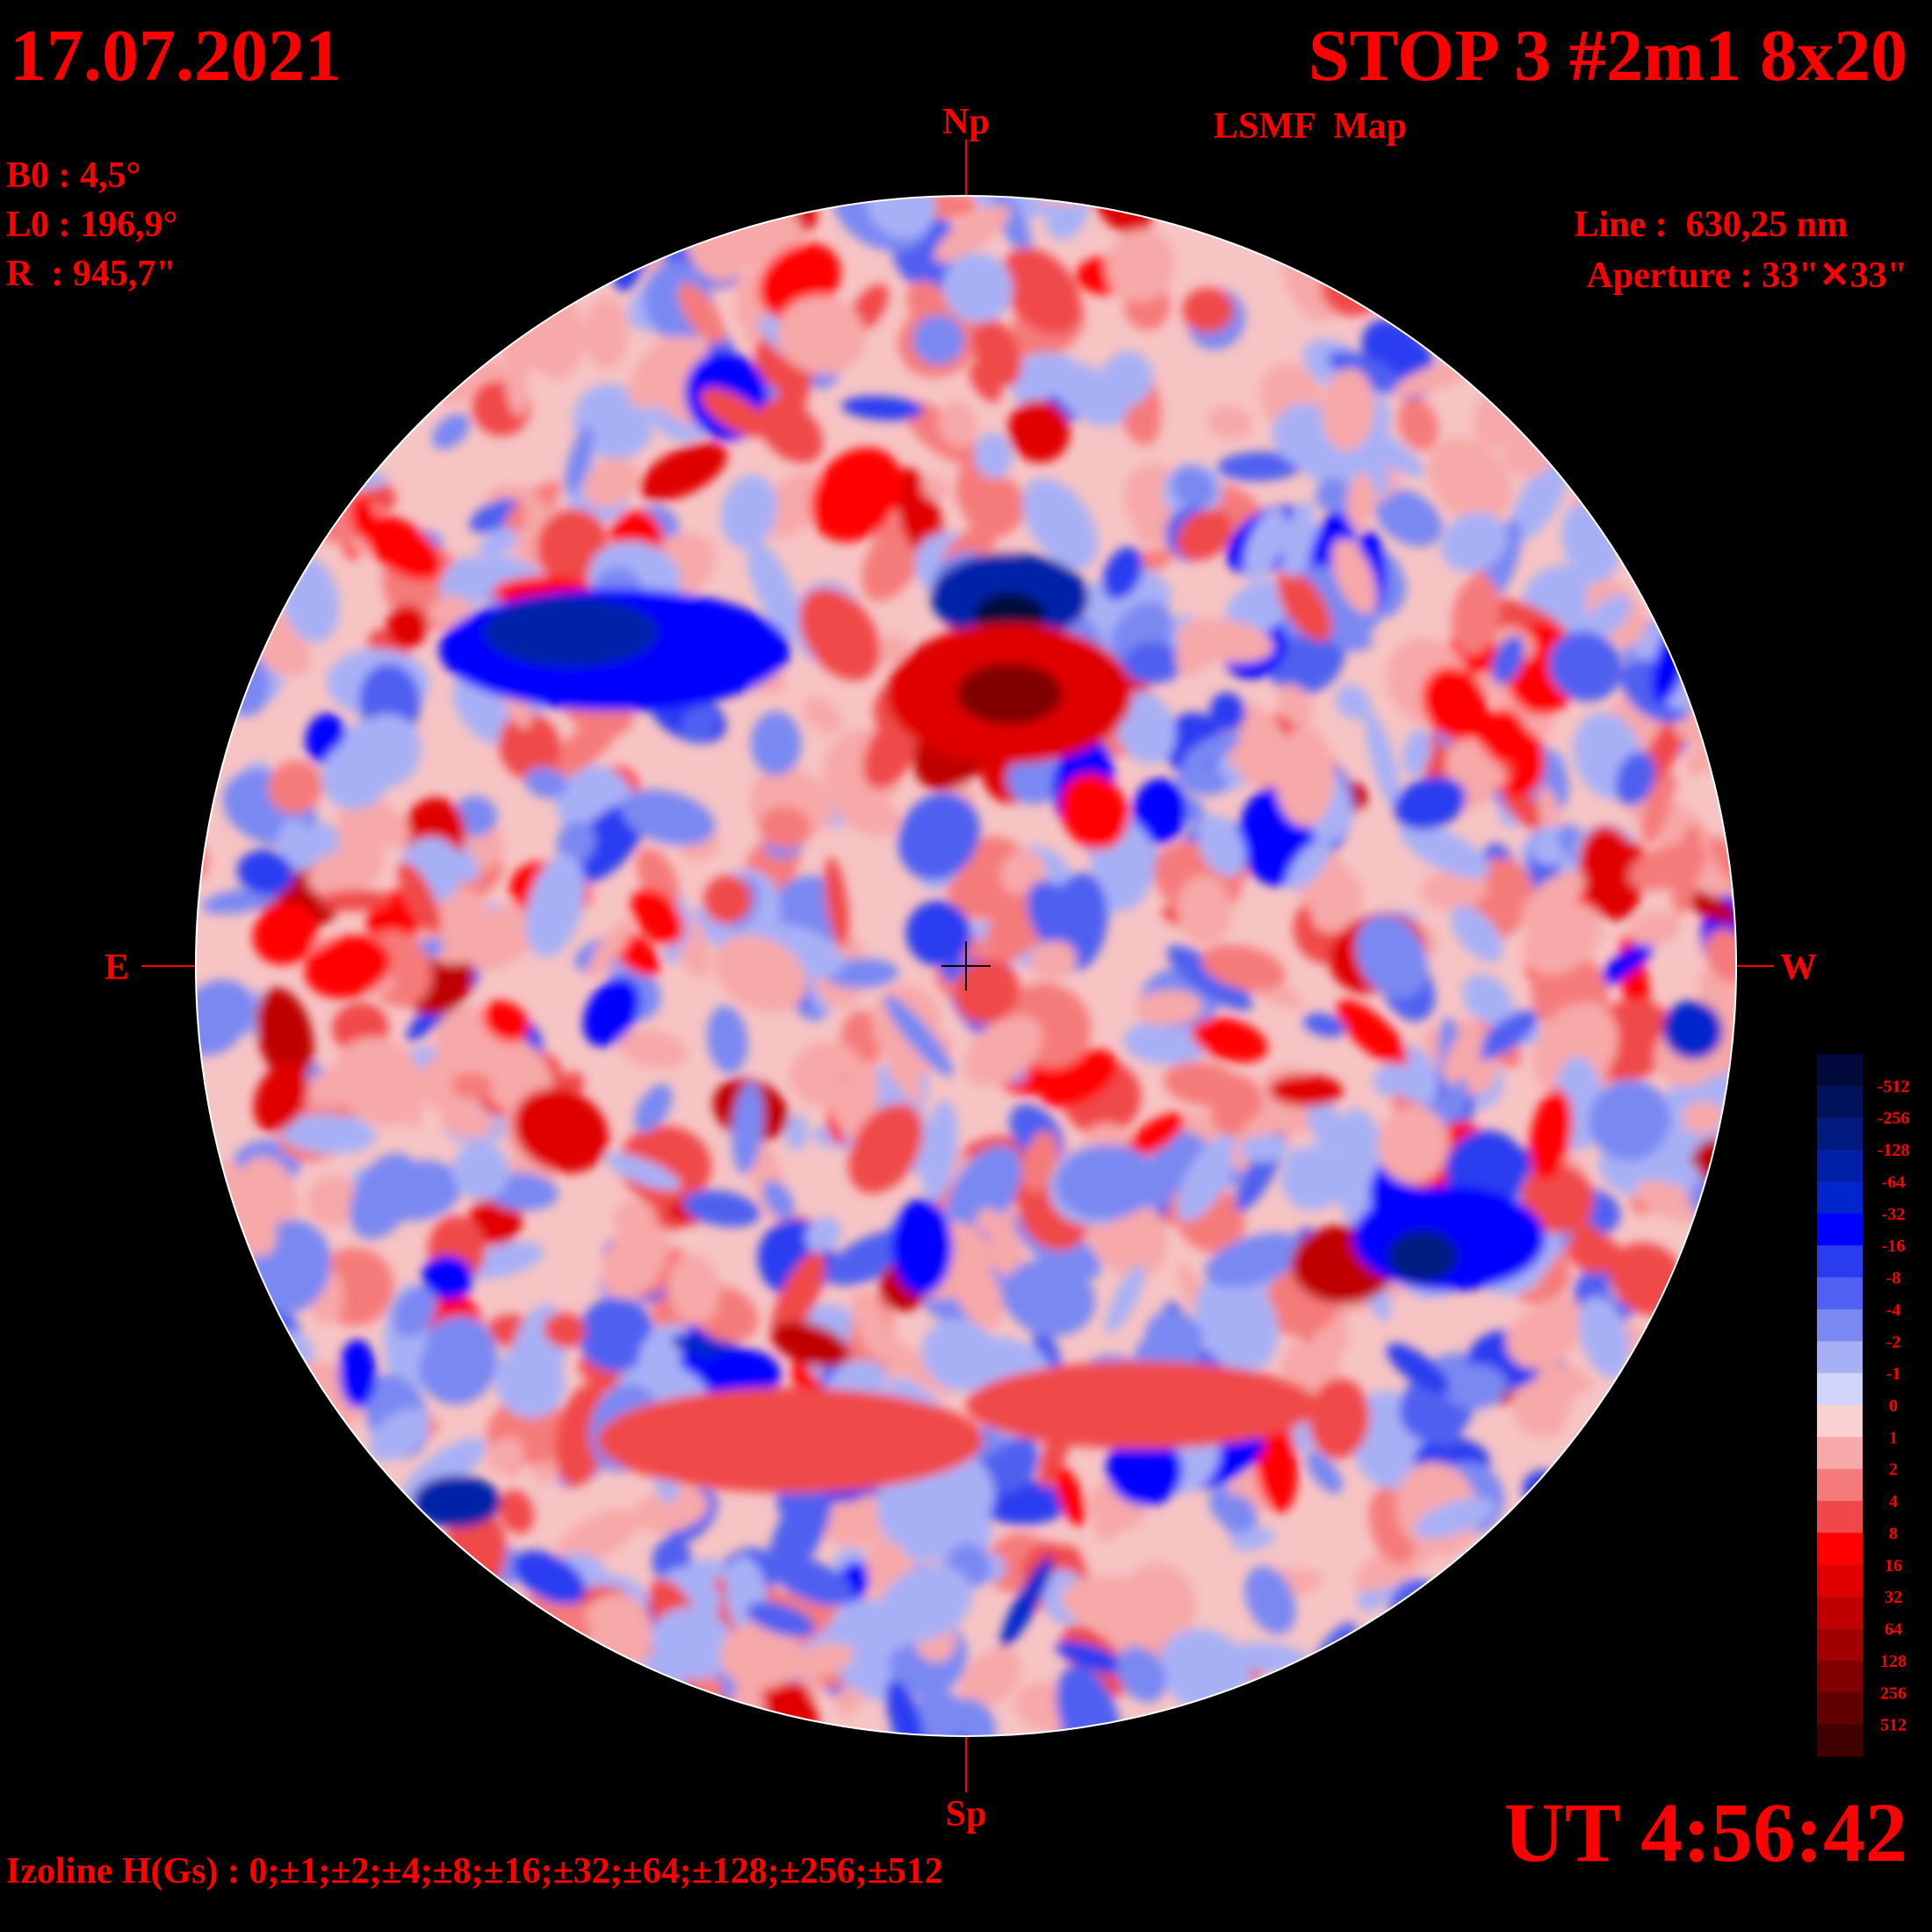 The image size is (1932, 1932). I want to click on colorbar-label: 64, so click(1893, 1630).